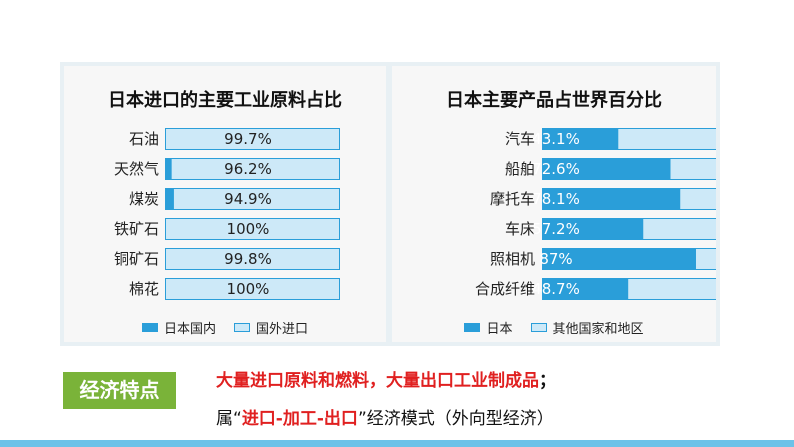 This screenshot has width=794, height=447. What do you see at coordinates (189, 329) in the screenshot?
I see `legend-label: 日本国内` at bounding box center [189, 329].